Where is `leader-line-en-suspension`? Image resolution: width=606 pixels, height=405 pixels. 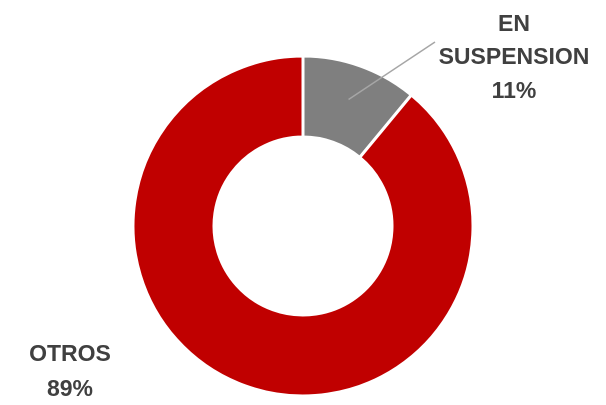 leader-line-en-suspension is located at coordinates (392, 71).